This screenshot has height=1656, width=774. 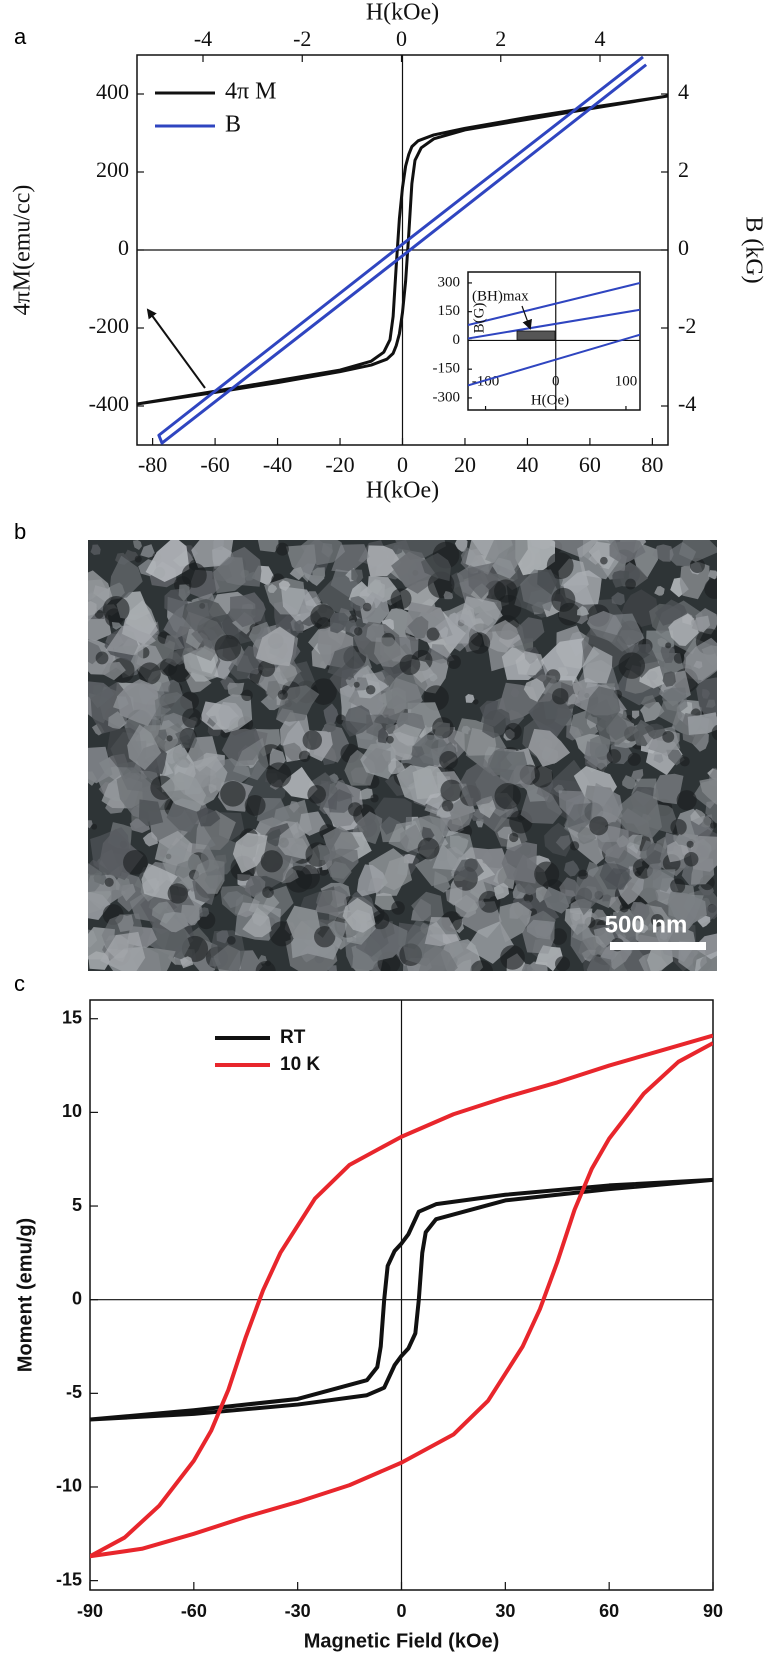 What do you see at coordinates (626, 381) in the screenshot?
I see `x-tick-label: 100` at bounding box center [626, 381].